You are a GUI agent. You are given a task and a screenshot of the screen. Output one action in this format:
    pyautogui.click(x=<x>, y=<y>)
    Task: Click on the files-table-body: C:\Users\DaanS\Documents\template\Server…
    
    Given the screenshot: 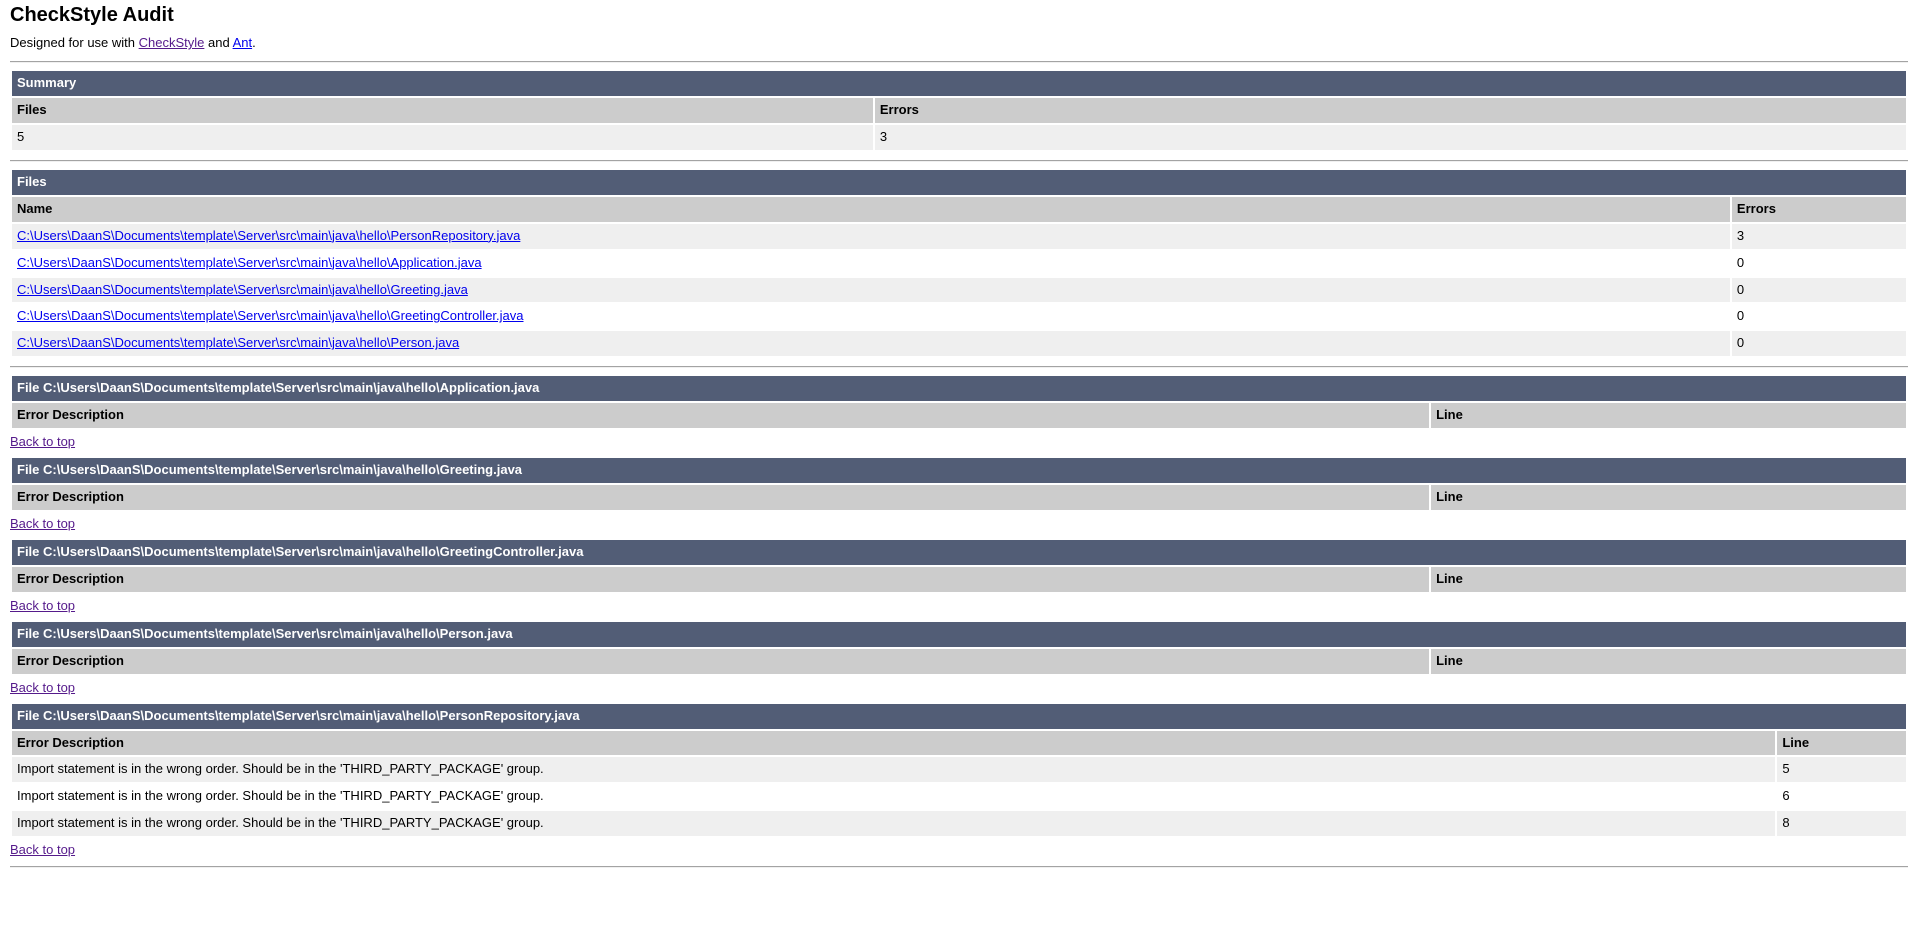 What is the action you would take?
    pyautogui.click(x=959, y=290)
    